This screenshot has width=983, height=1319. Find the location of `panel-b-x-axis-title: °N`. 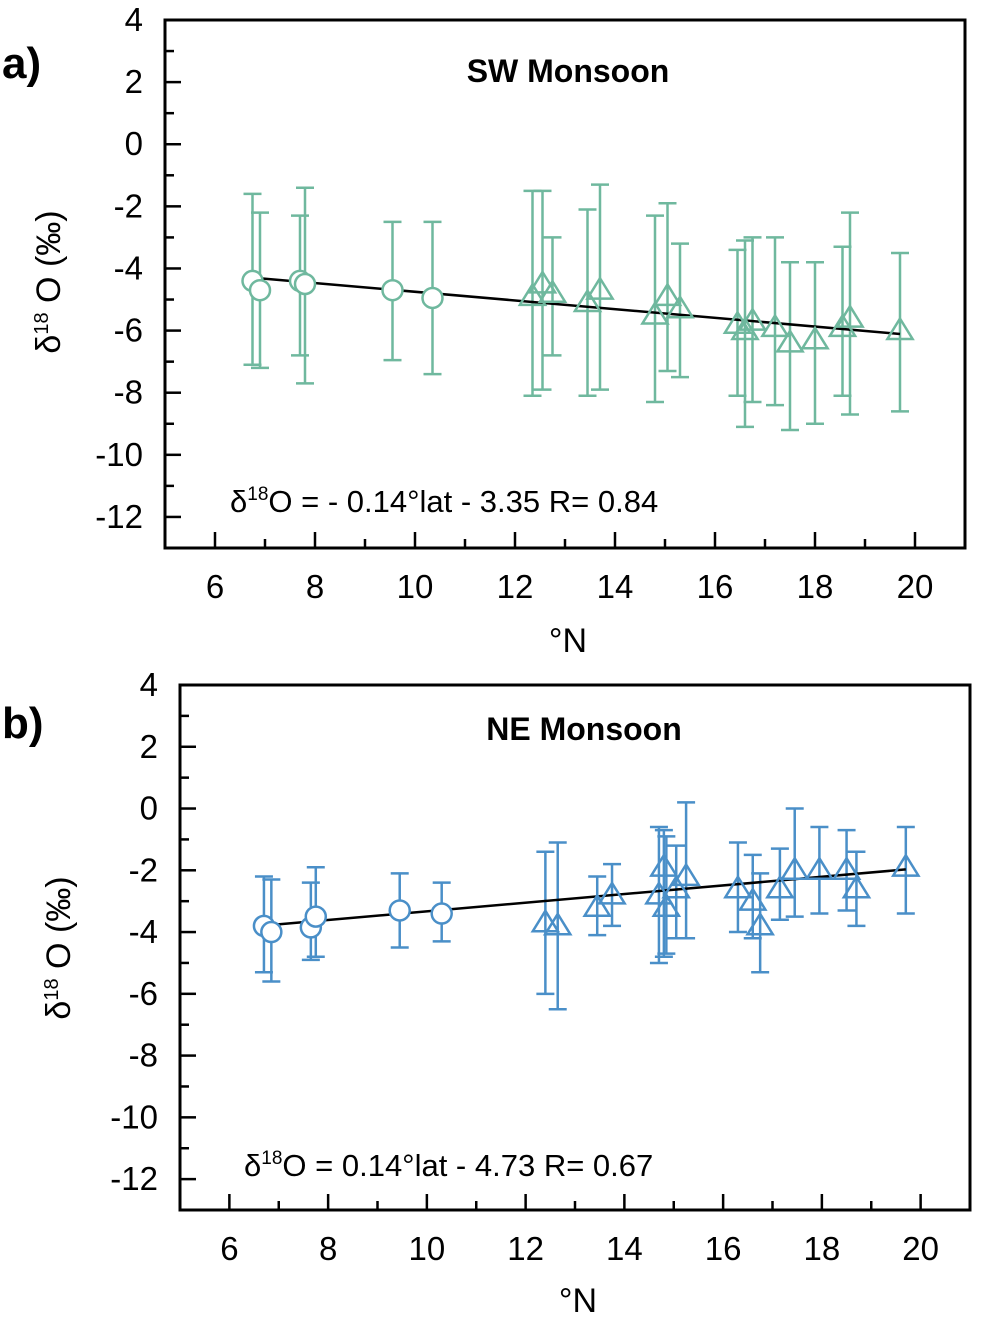

panel-b-x-axis-title: °N is located at coordinates (578, 1300).